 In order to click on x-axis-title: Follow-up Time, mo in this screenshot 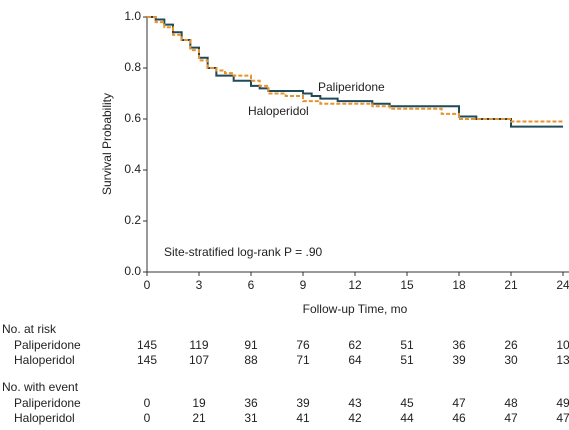, I will do `click(355, 309)`.